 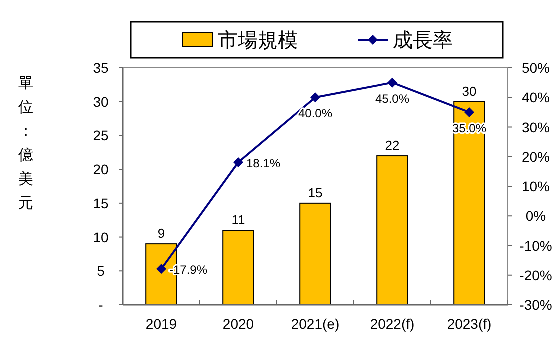 What do you see at coordinates (536, 275) in the screenshot?
I see `y2-tick-label: -20%` at bounding box center [536, 275].